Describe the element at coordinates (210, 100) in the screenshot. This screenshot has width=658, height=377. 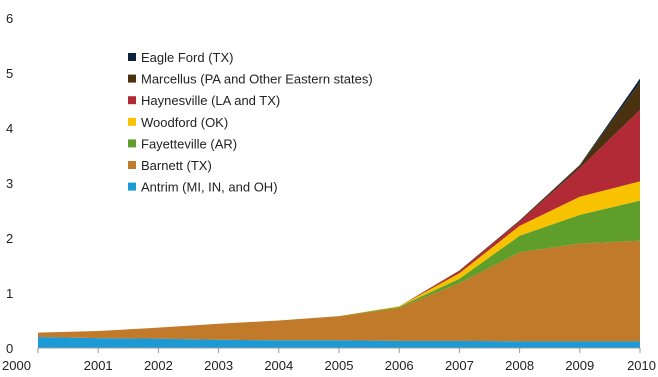
I see `legend-label: Haynesville (LA and TX)` at that location.